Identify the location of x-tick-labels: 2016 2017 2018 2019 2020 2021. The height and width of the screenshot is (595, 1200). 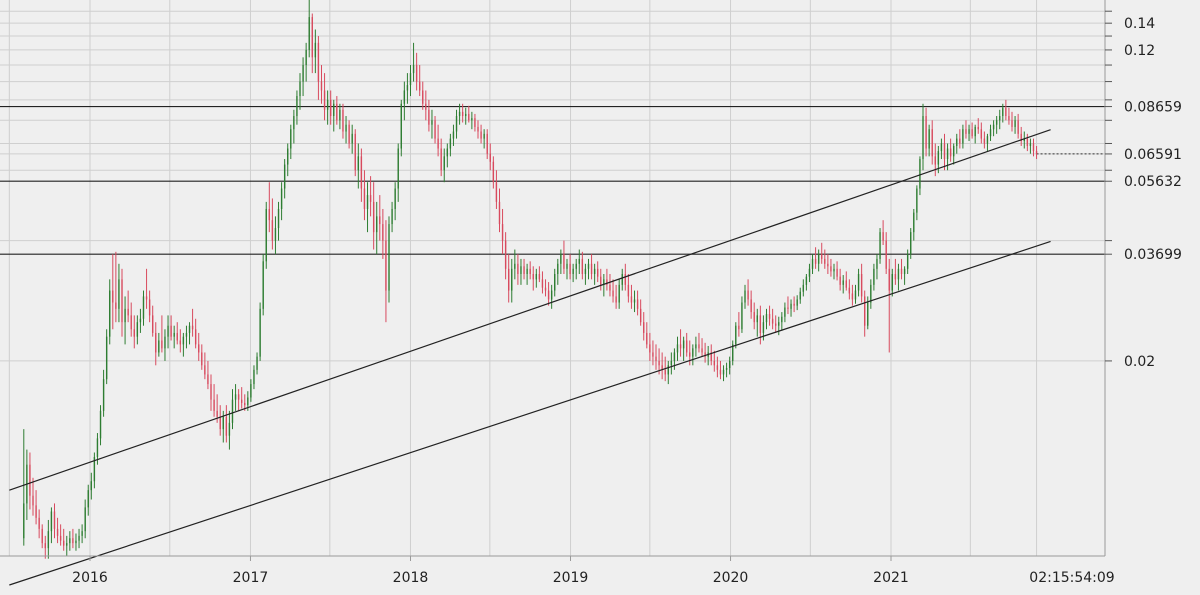
(490, 571).